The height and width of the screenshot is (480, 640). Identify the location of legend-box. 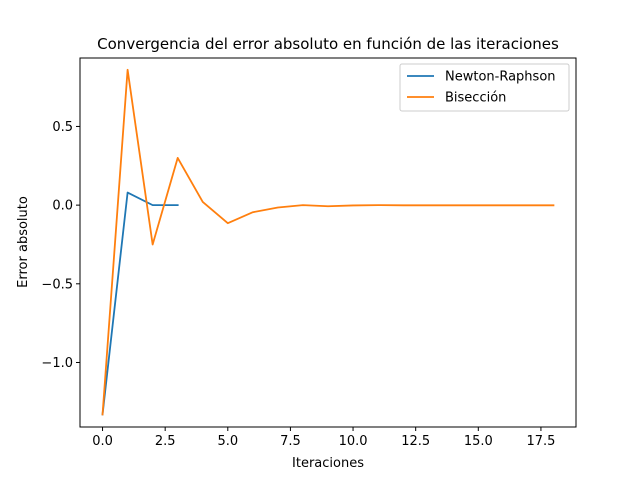
(484, 87).